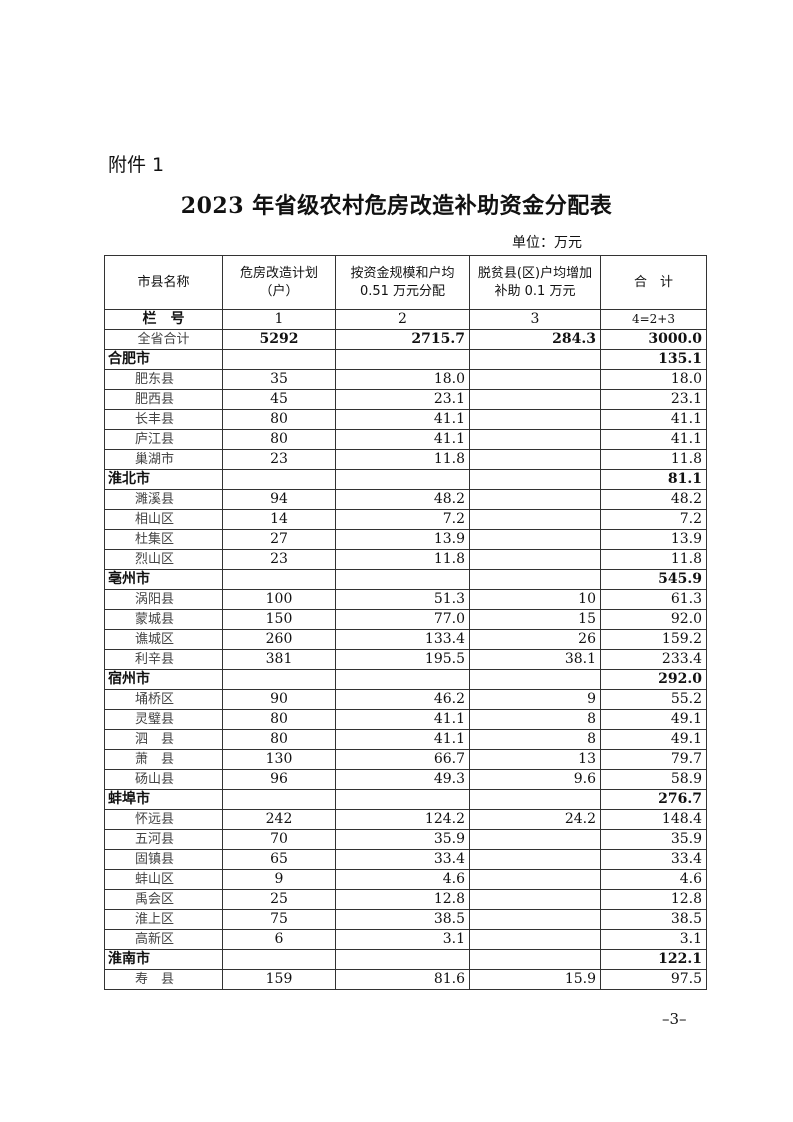 Image resolution: width=793 pixels, height=1122 pixels. I want to click on total-cell: 55.2, so click(653, 699).